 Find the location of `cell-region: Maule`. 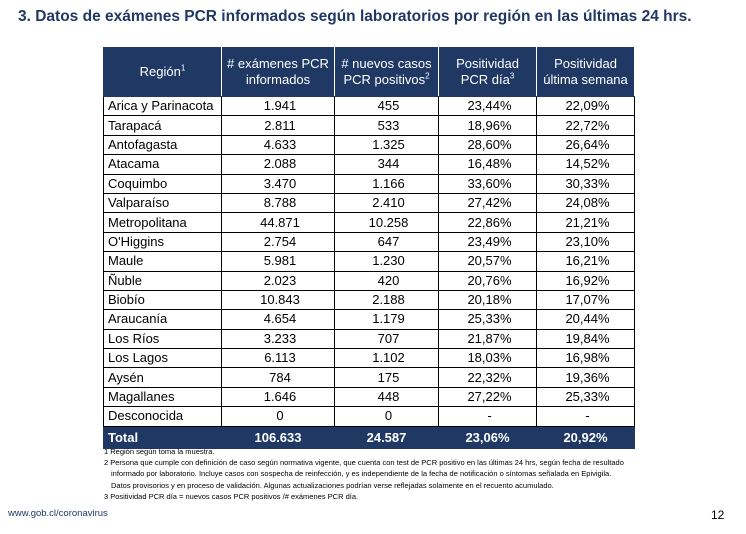

cell-region: Maule is located at coordinates (162, 261).